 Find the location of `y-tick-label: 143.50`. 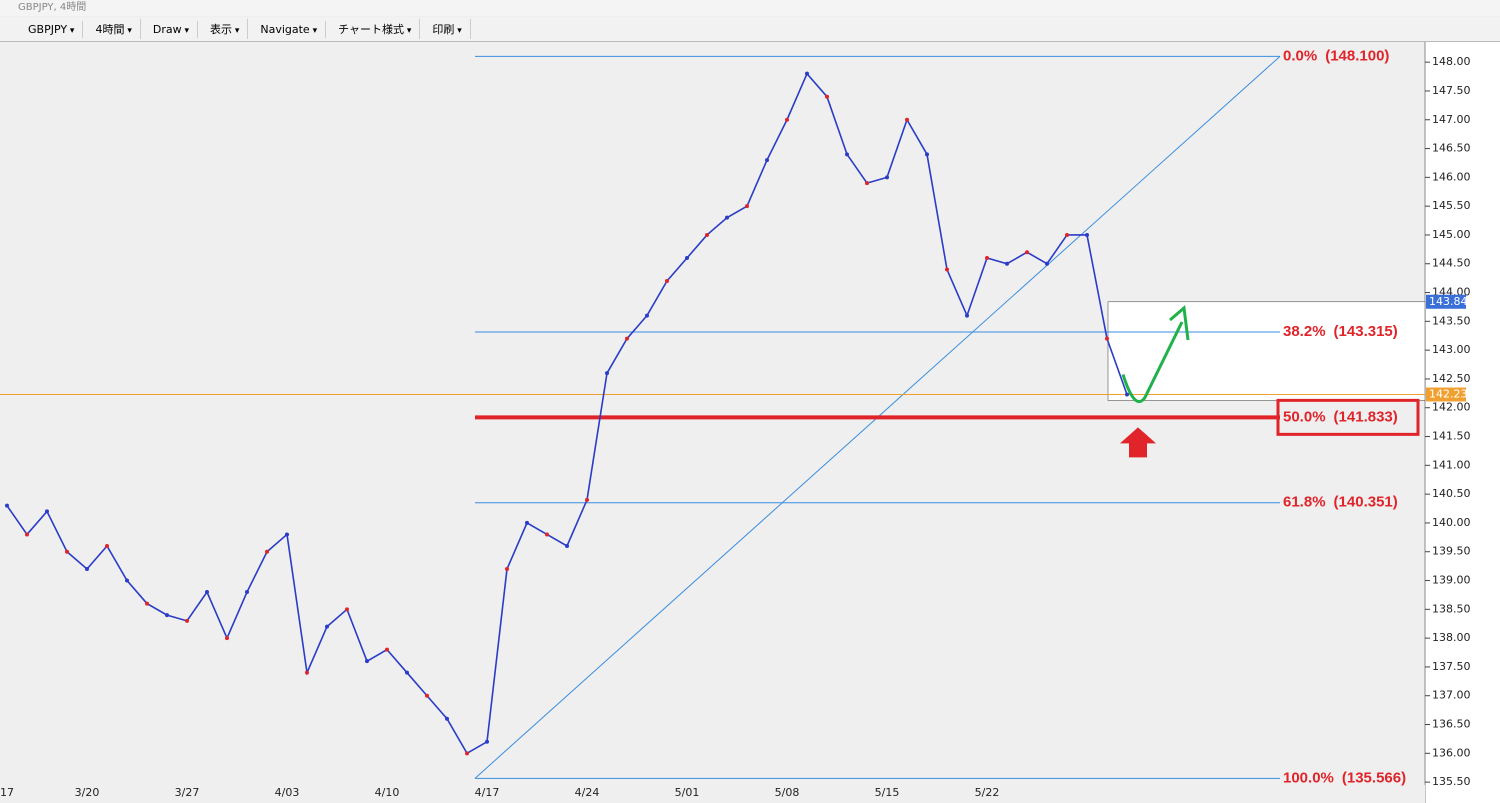

y-tick-label: 143.50 is located at coordinates (1451, 320).